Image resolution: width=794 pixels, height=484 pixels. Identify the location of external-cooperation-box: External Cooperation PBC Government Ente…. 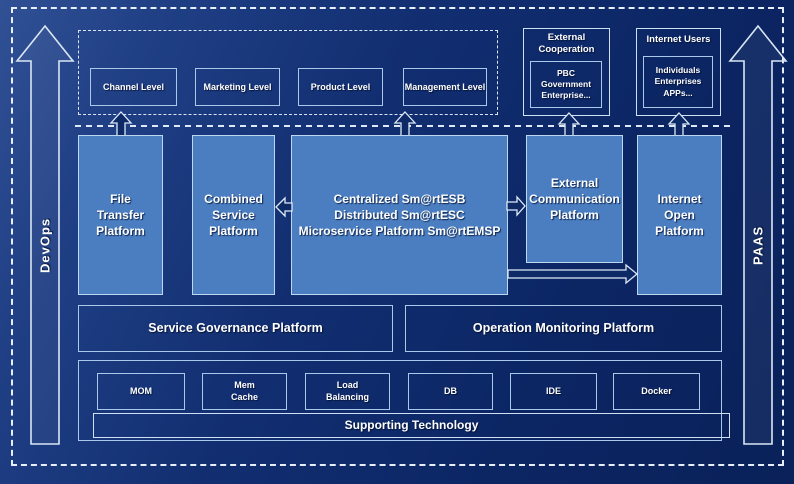
(566, 72).